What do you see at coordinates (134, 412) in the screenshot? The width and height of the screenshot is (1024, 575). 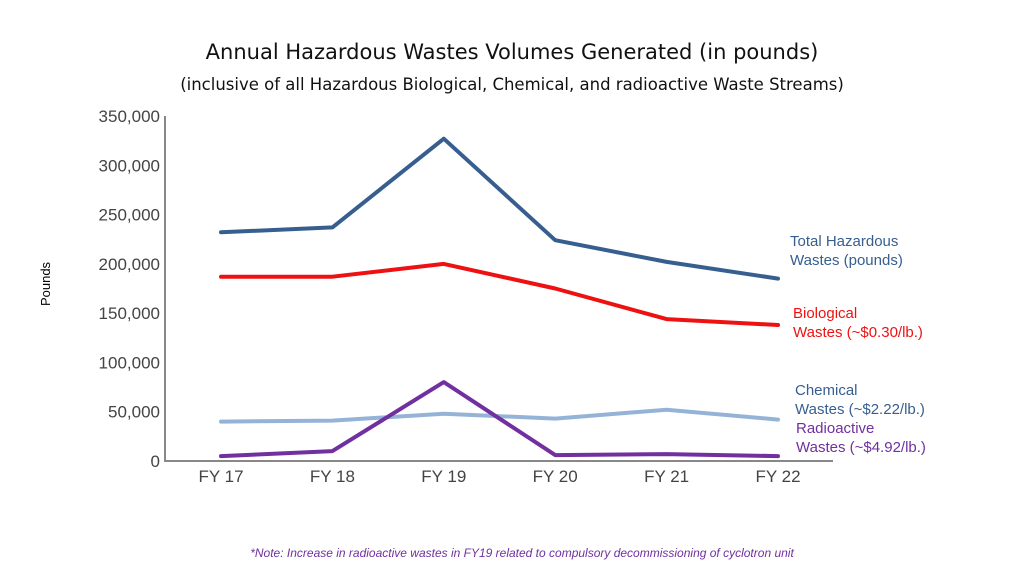 I see `y-tick-label: 50,000` at bounding box center [134, 412].